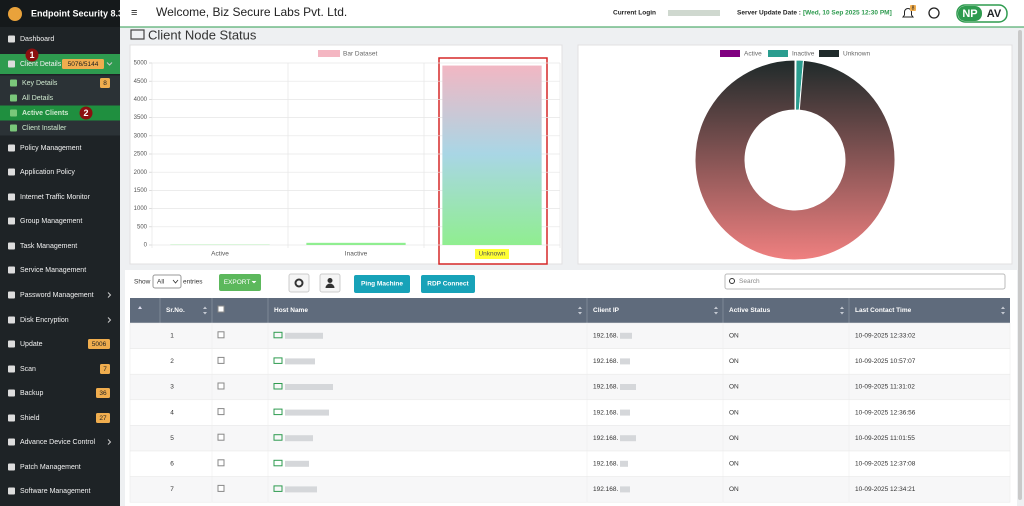 Image resolution: width=1024 pixels, height=506 pixels. What do you see at coordinates (48, 246) in the screenshot?
I see `menu-label: Task Management` at bounding box center [48, 246].